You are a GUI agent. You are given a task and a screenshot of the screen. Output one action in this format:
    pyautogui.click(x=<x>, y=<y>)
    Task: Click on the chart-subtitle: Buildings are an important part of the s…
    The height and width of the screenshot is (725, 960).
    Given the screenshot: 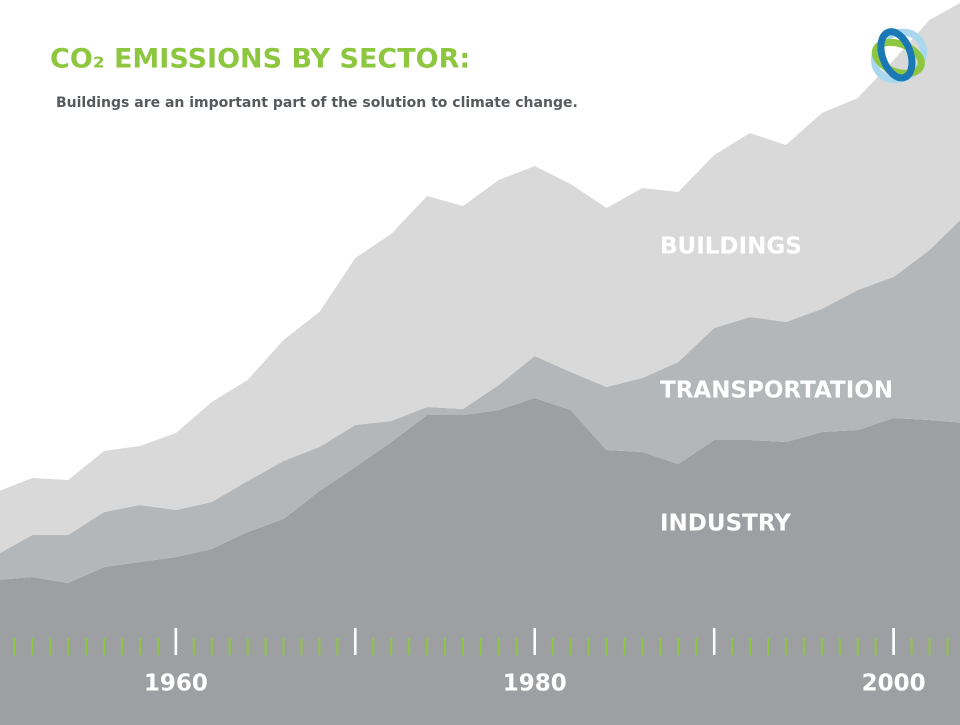 What is the action you would take?
    pyautogui.click(x=317, y=103)
    